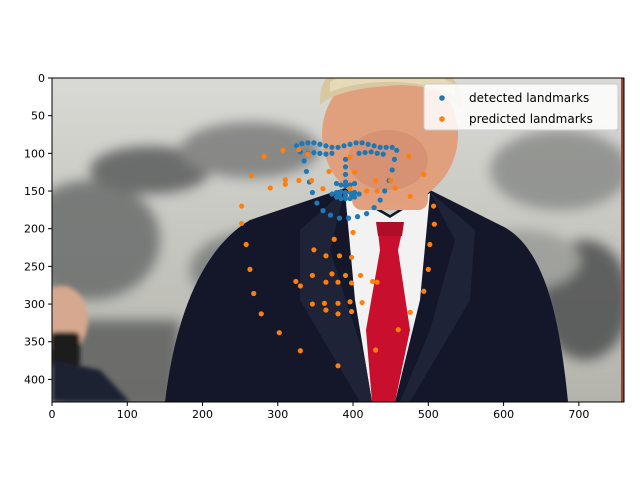 The image size is (640, 480). I want to click on x-tick-label: 300, so click(277, 414).